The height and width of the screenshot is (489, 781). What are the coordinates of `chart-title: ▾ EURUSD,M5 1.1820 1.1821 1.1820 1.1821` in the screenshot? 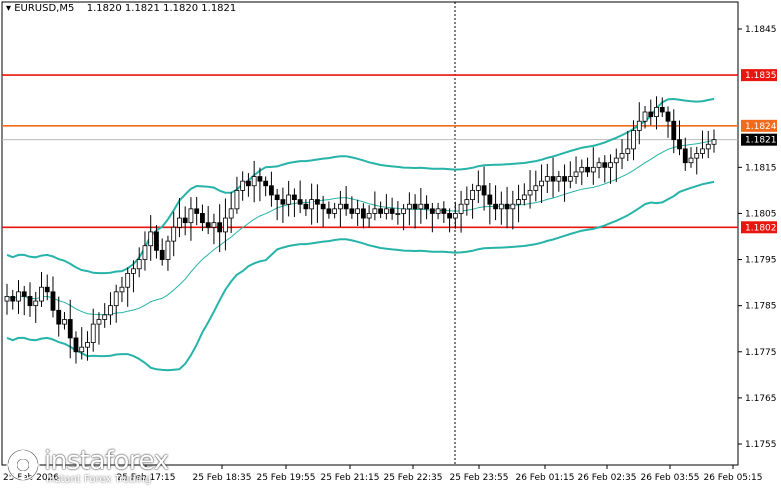 It's located at (121, 8).